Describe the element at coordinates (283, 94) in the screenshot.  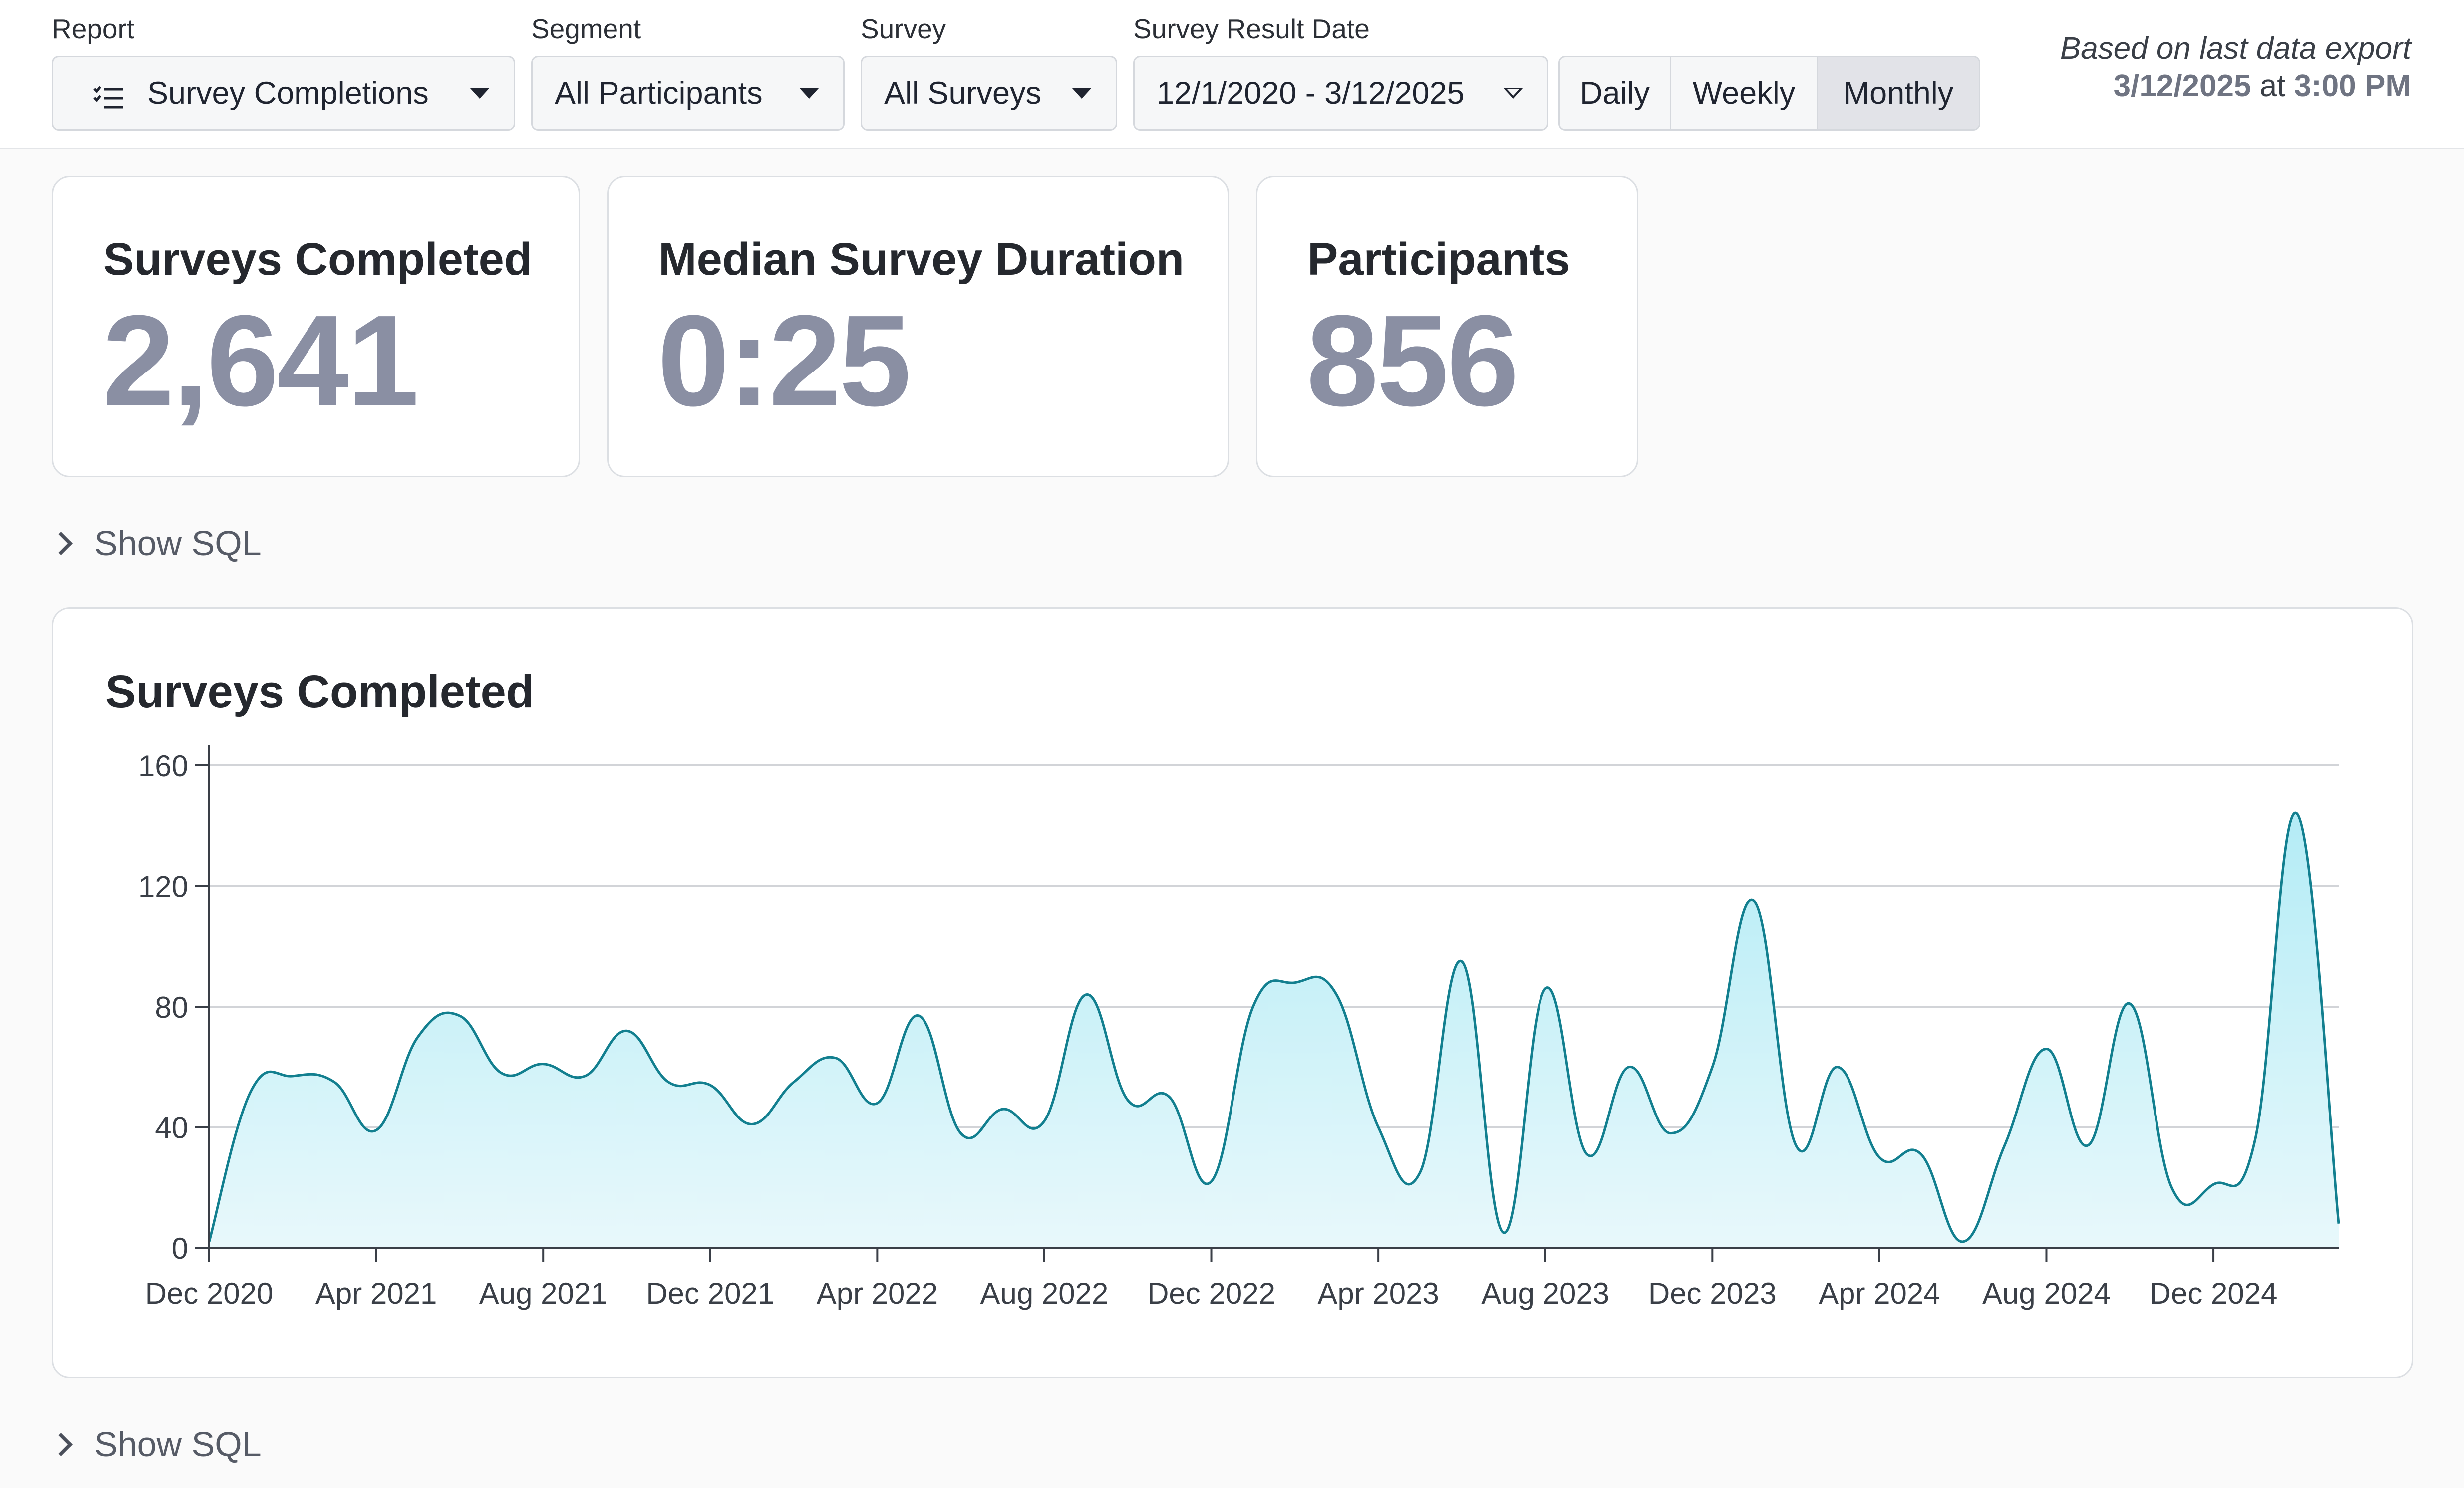
I see `report-dropdown: Survey Completions` at that location.